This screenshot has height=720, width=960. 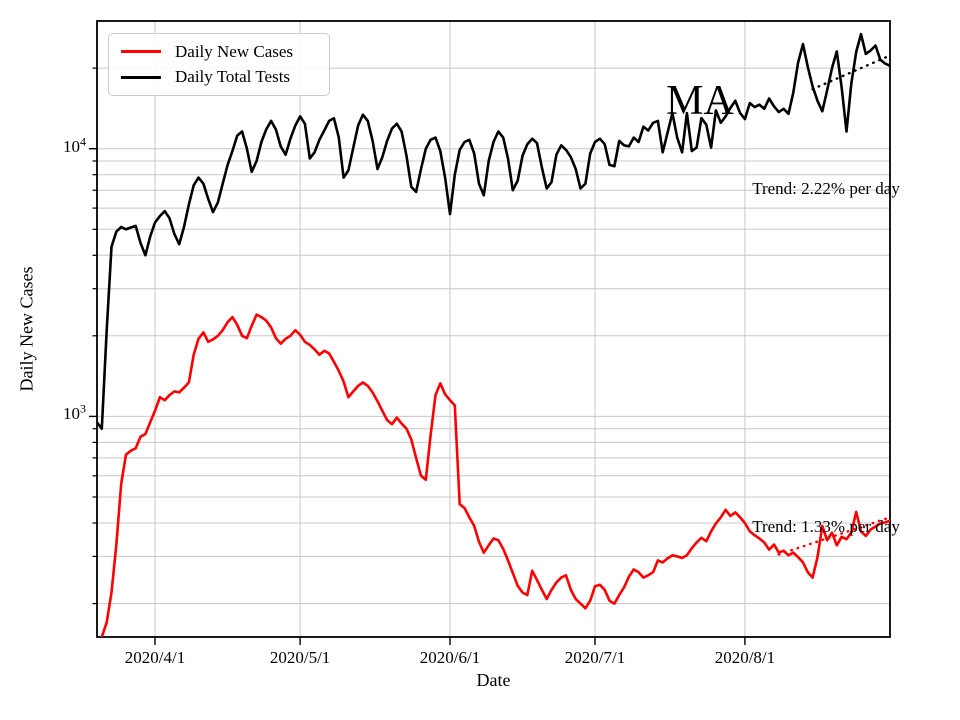 I want to click on trend-cases-annotation: Trend: 1.33% per day, so click(x=826, y=527).